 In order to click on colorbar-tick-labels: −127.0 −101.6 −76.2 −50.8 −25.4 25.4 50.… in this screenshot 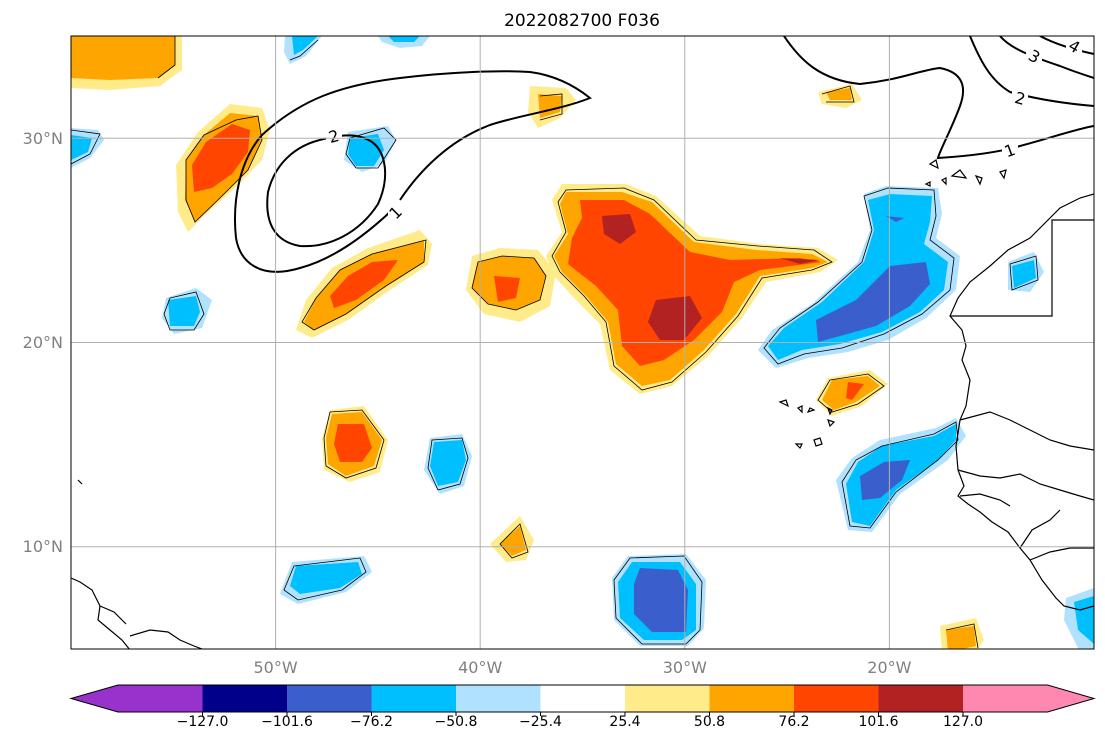, I will do `click(580, 722)`.